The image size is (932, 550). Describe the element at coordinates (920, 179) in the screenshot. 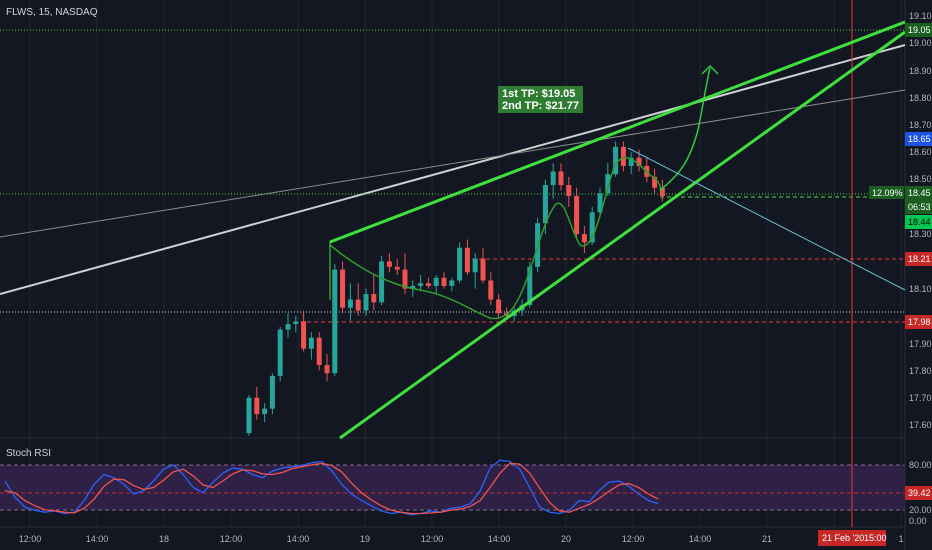

I see `price-tick-label: 18.50` at that location.